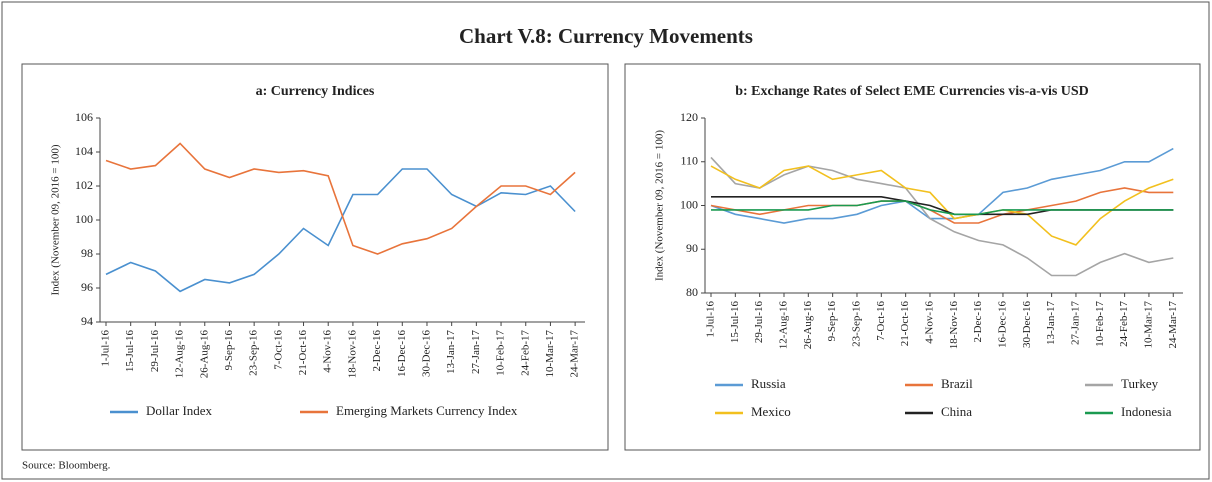  What do you see at coordinates (315, 91) in the screenshot?
I see `panel-title: a: Currency Indices` at bounding box center [315, 91].